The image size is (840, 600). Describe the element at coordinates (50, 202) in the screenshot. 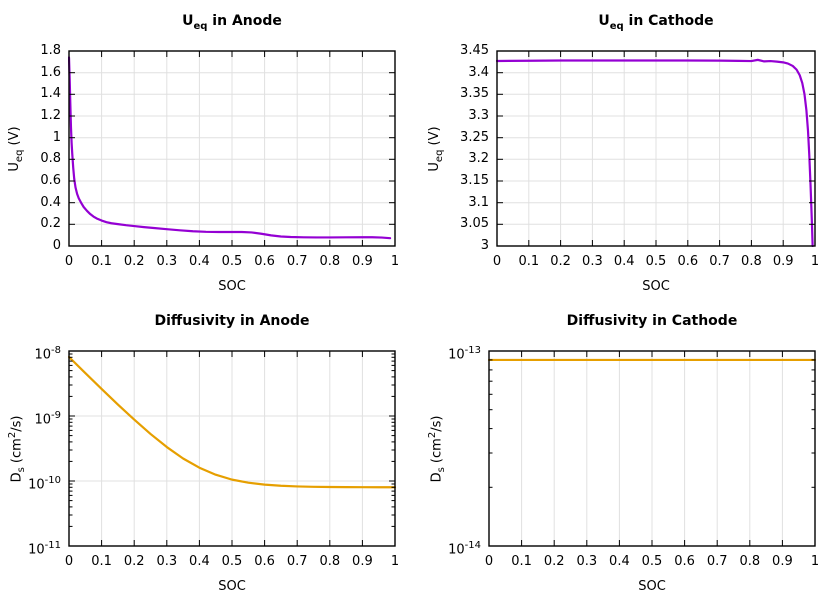

I see `y-tick-label: 0.4` at that location.